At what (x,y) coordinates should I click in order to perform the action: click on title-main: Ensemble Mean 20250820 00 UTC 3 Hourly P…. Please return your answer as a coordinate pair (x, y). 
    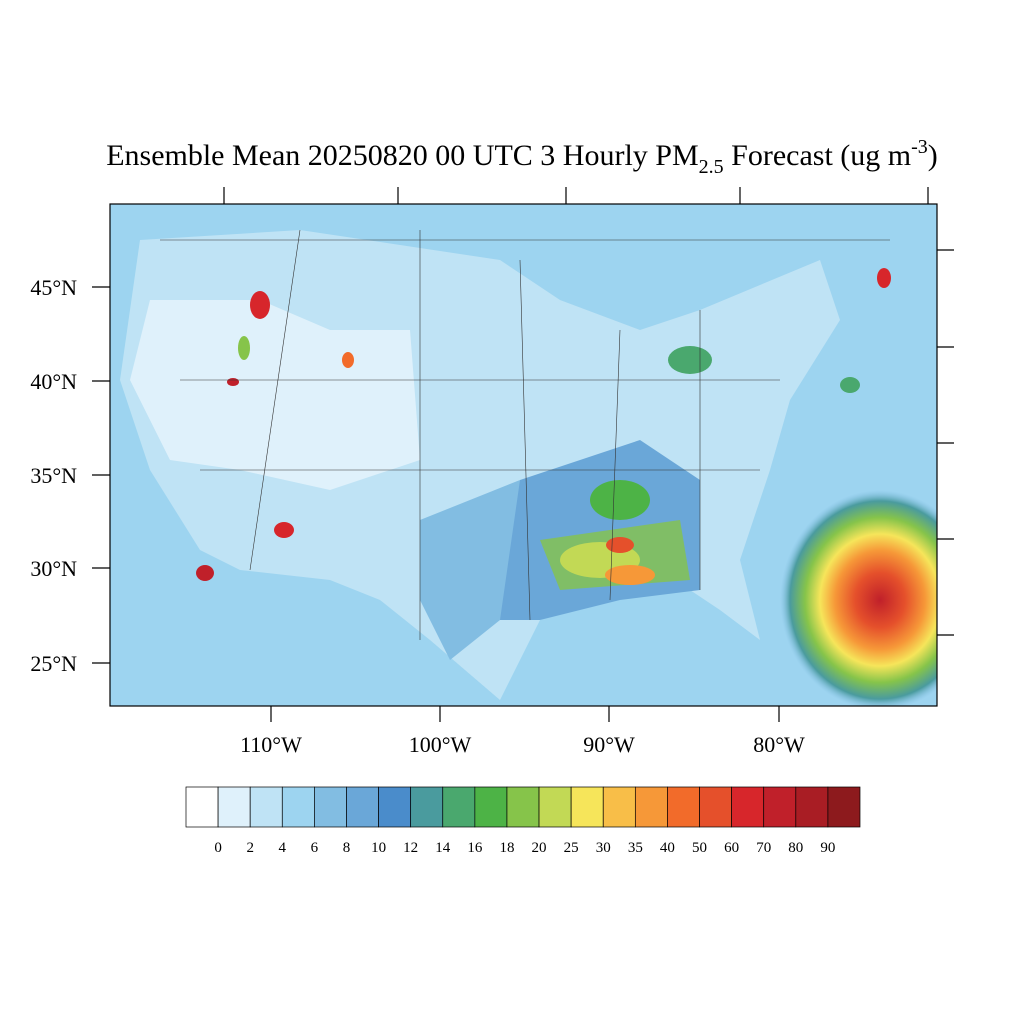
    Looking at the image, I should click on (402, 155).